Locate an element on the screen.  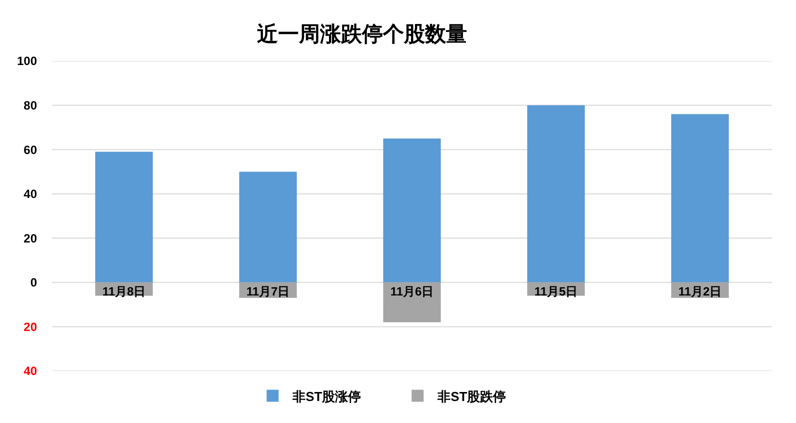
y-tick-label: 0 is located at coordinates (34, 283).